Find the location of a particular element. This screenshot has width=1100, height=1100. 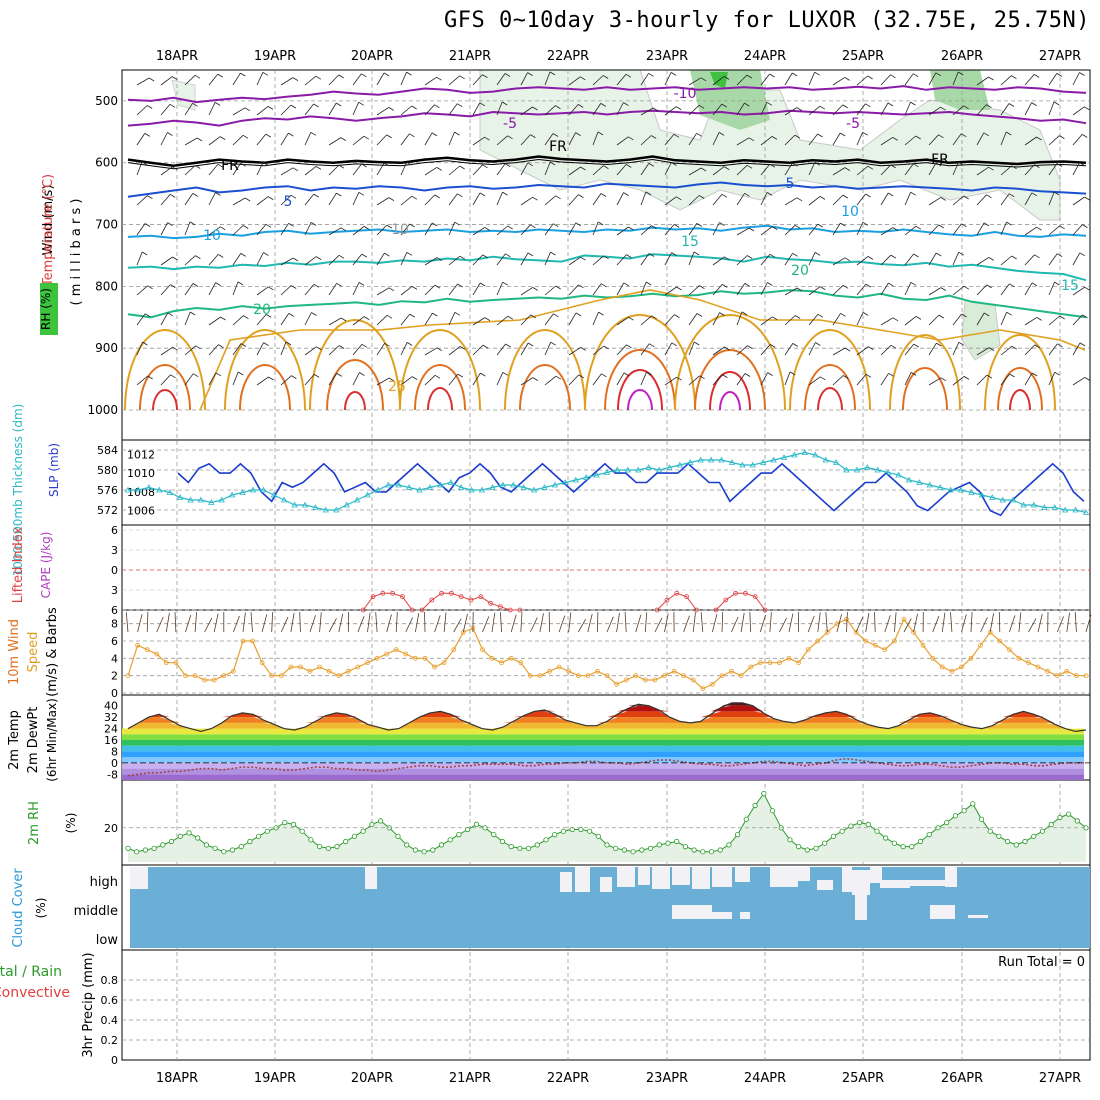

lifted-index-marker is located at coordinates (716, 610).